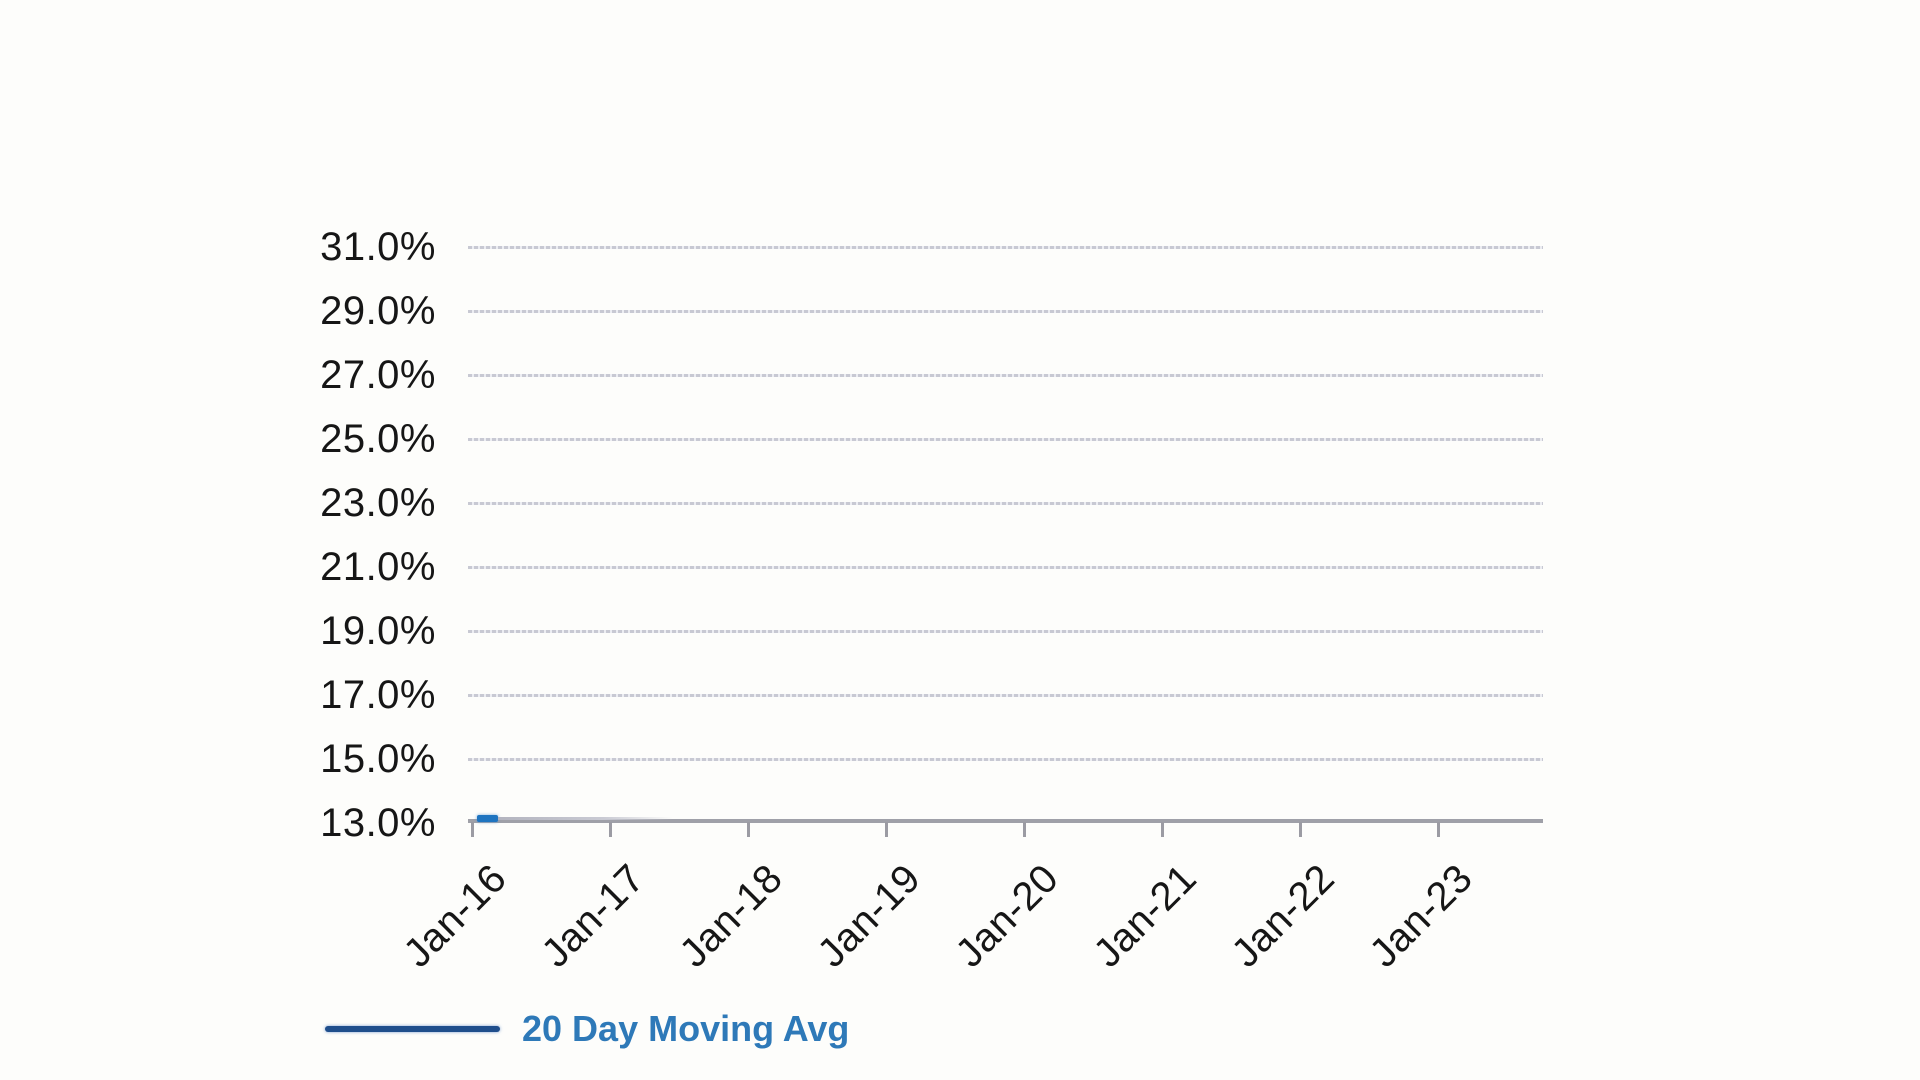 The height and width of the screenshot is (1080, 1920). Describe the element at coordinates (1005, 821) in the screenshot. I see `x-axis-line` at that location.